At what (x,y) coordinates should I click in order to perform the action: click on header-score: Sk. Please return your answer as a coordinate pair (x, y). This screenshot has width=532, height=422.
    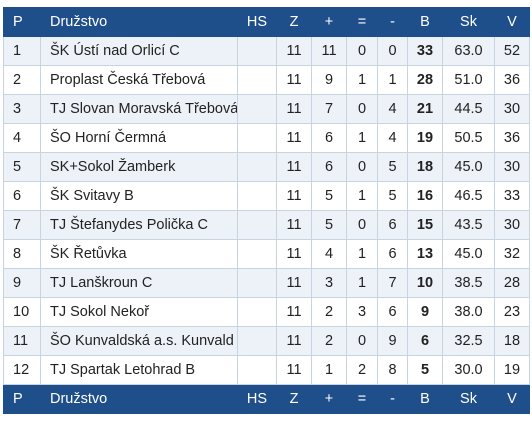
    Looking at the image, I should click on (468, 22).